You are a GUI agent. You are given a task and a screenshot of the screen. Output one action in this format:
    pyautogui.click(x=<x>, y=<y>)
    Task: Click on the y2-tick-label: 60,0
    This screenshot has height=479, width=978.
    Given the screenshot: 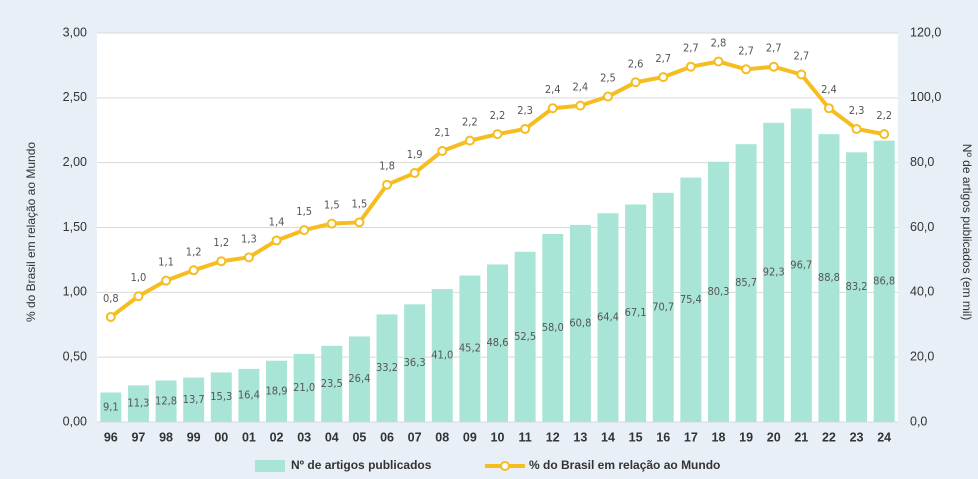 What is the action you would take?
    pyautogui.click(x=922, y=227)
    